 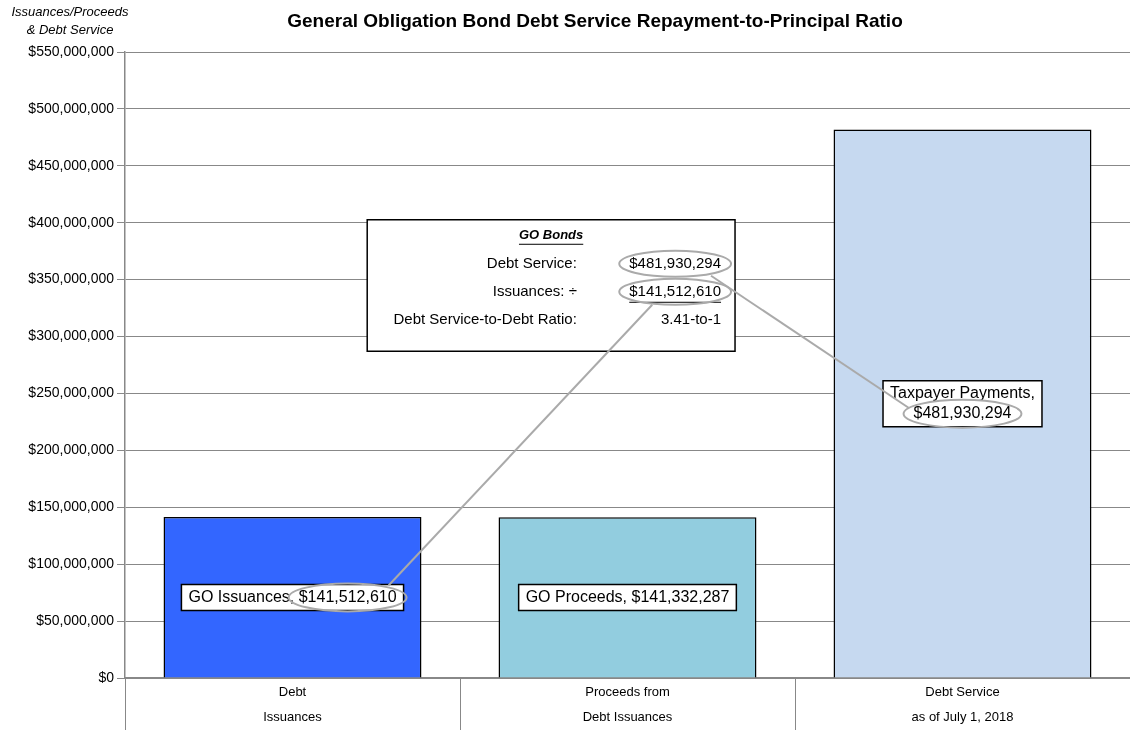 I want to click on x-tick-label: Debt Service as of July 1, 2018, so click(x=962, y=703).